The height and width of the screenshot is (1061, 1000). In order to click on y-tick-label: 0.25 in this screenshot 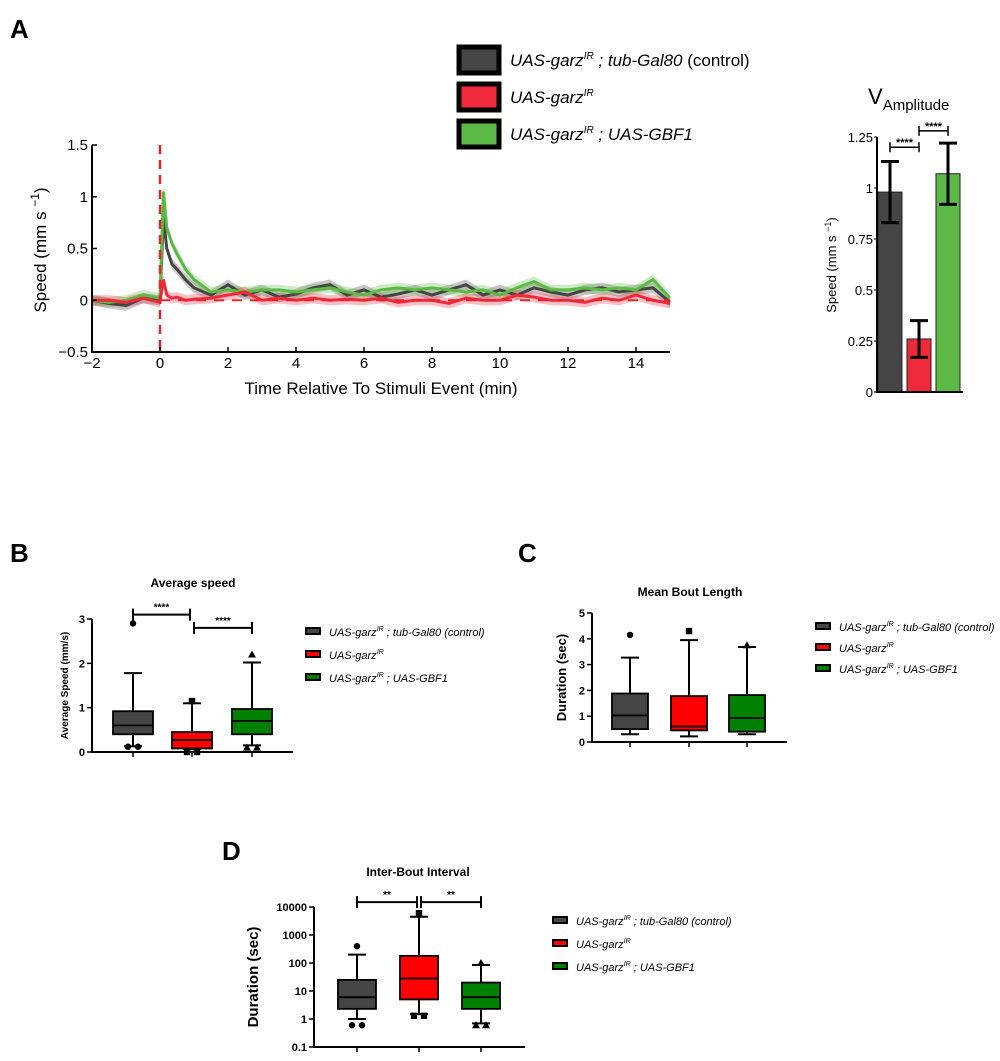, I will do `click(860, 341)`.